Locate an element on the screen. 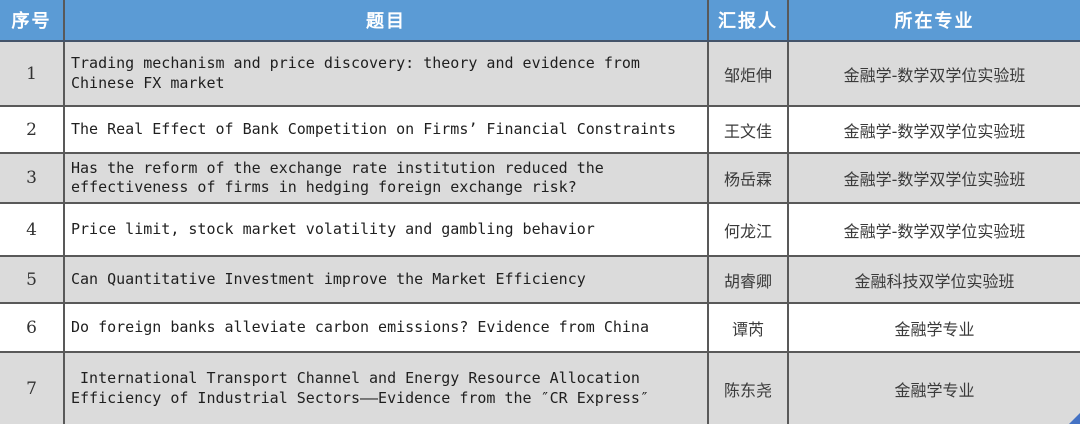 The width and height of the screenshot is (1080, 424). column-header-title: 题目 is located at coordinates (386, 21).